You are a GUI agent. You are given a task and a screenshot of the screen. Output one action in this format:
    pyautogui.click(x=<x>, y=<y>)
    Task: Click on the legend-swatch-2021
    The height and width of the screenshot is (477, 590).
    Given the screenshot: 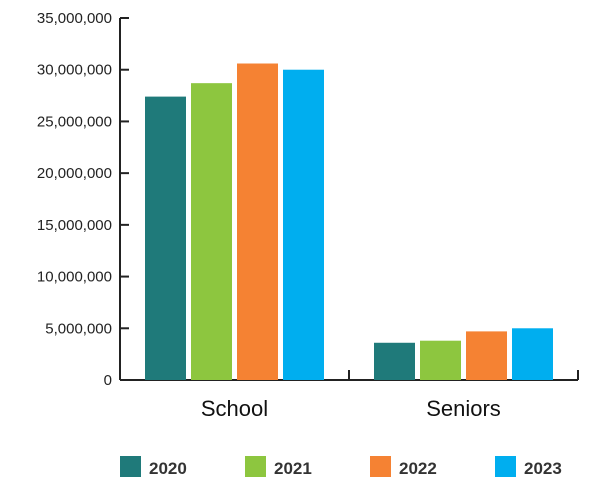 What is the action you would take?
    pyautogui.click(x=255, y=466)
    